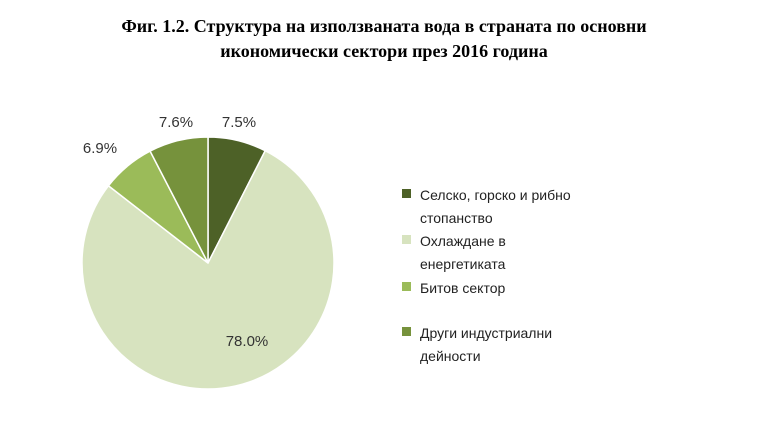  Describe the element at coordinates (450, 356) in the screenshot. I see `legend-label-line: дейности` at that location.